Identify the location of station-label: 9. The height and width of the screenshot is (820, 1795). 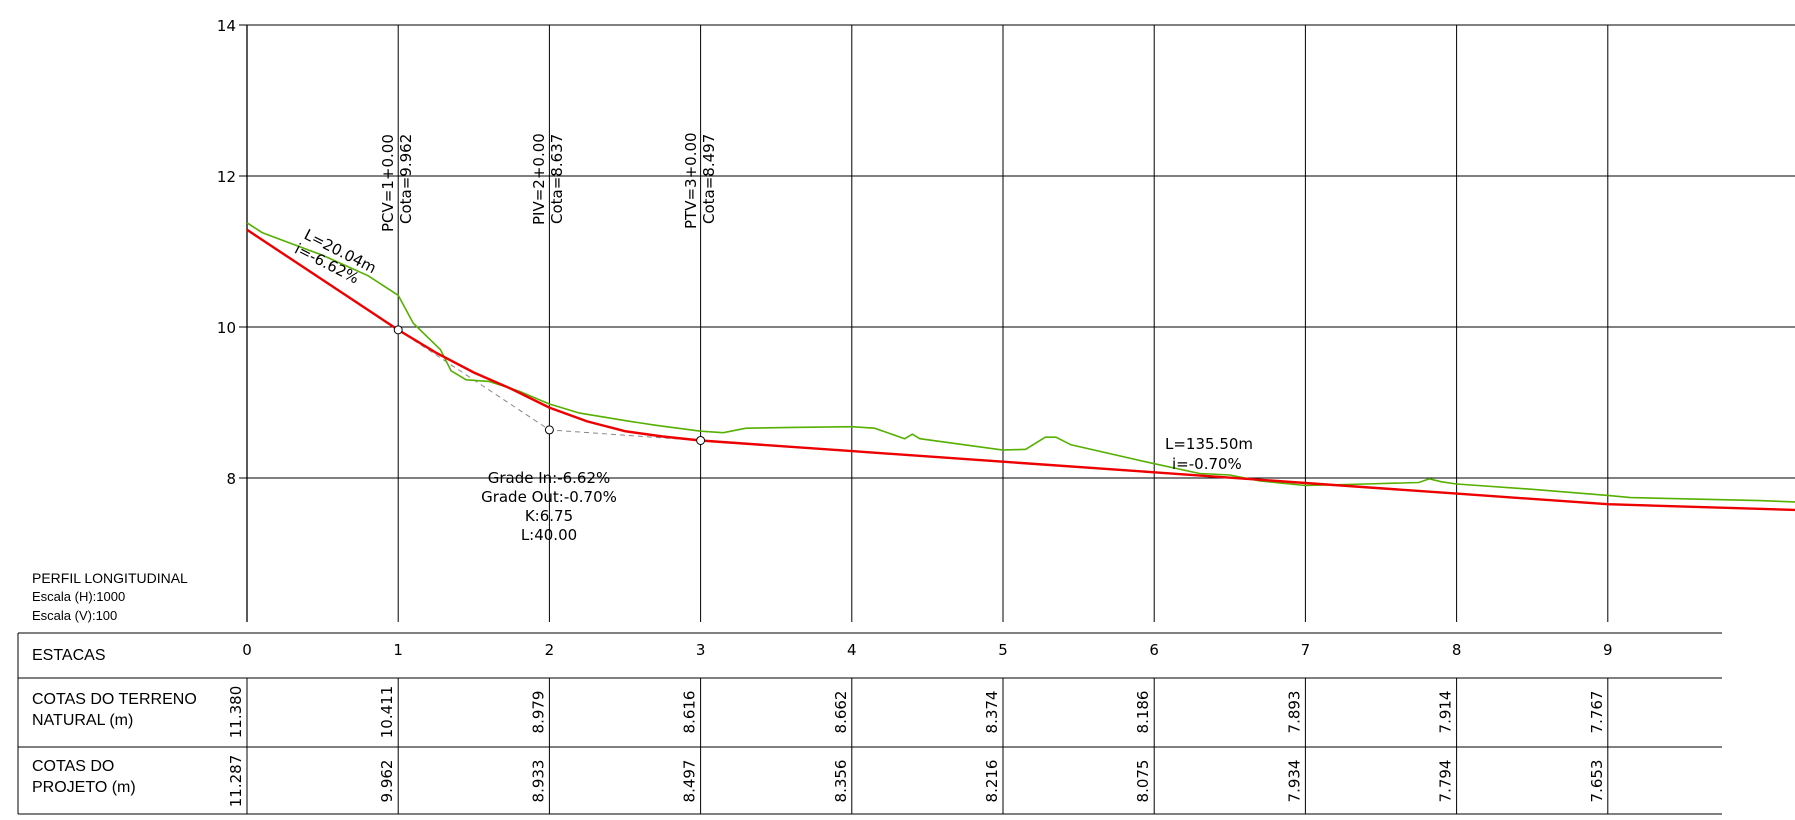
(1608, 650).